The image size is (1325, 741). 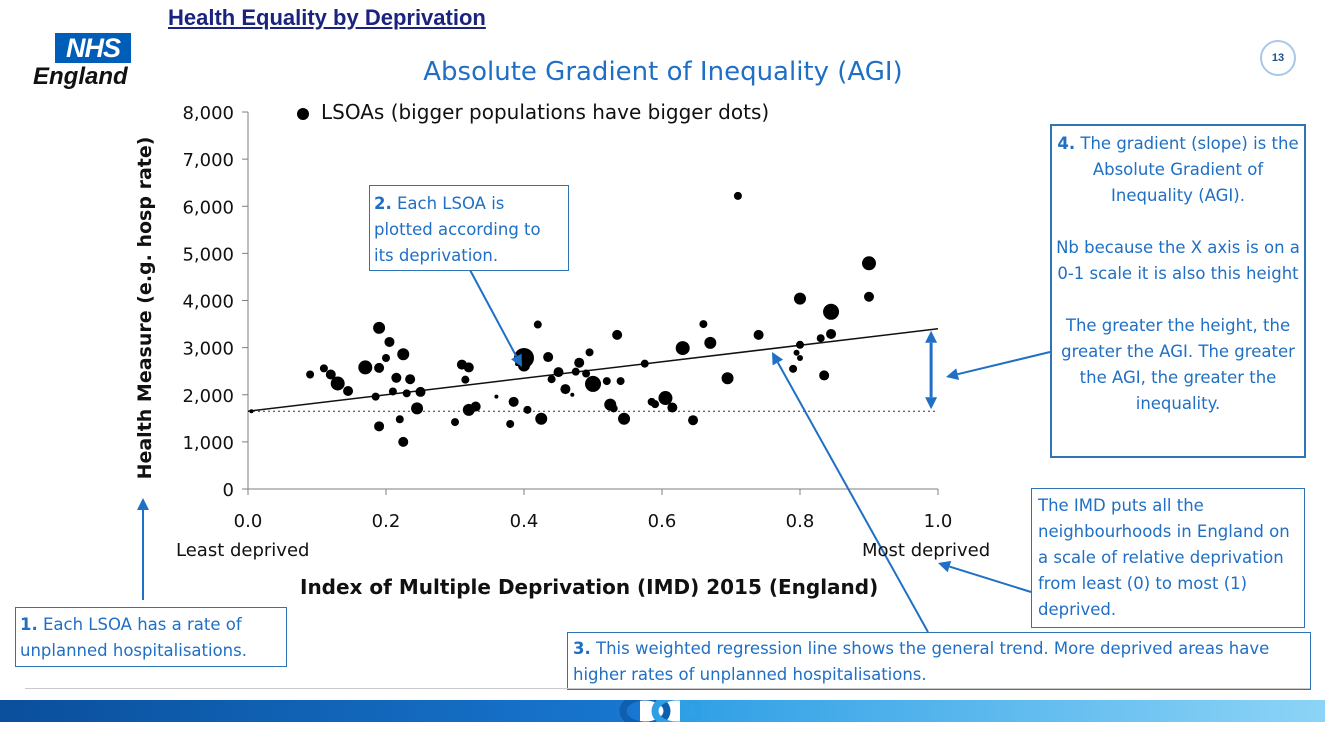 What do you see at coordinates (524, 521) in the screenshot?
I see `x-tick-label: 0.4` at bounding box center [524, 521].